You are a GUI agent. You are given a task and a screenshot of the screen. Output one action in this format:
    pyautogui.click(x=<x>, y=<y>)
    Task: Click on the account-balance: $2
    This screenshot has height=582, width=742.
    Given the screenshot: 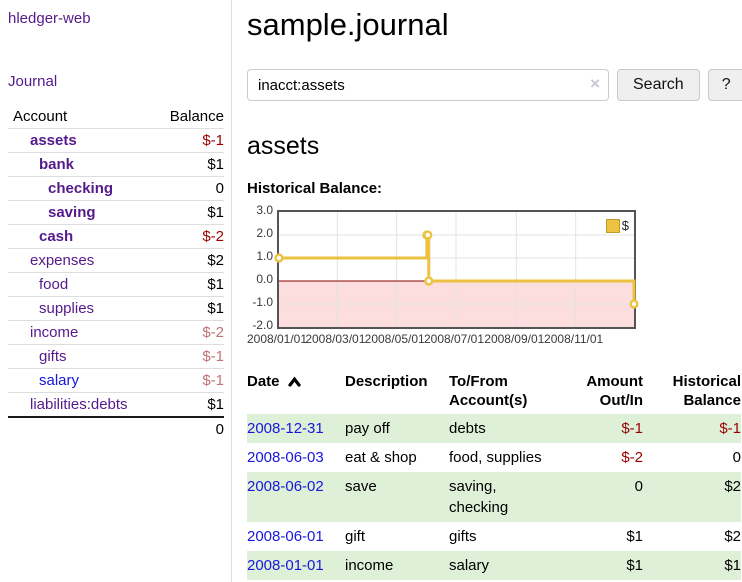 What is the action you would take?
    pyautogui.click(x=215, y=260)
    